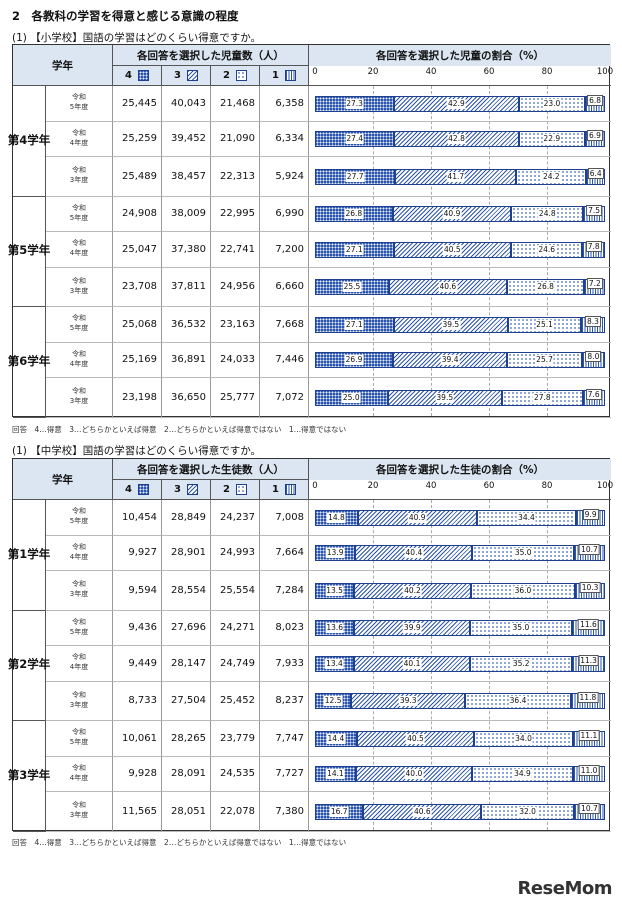 This screenshot has height=911, width=622. What do you see at coordinates (354, 324) in the screenshot?
I see `data-label: 27.1` at bounding box center [354, 324].